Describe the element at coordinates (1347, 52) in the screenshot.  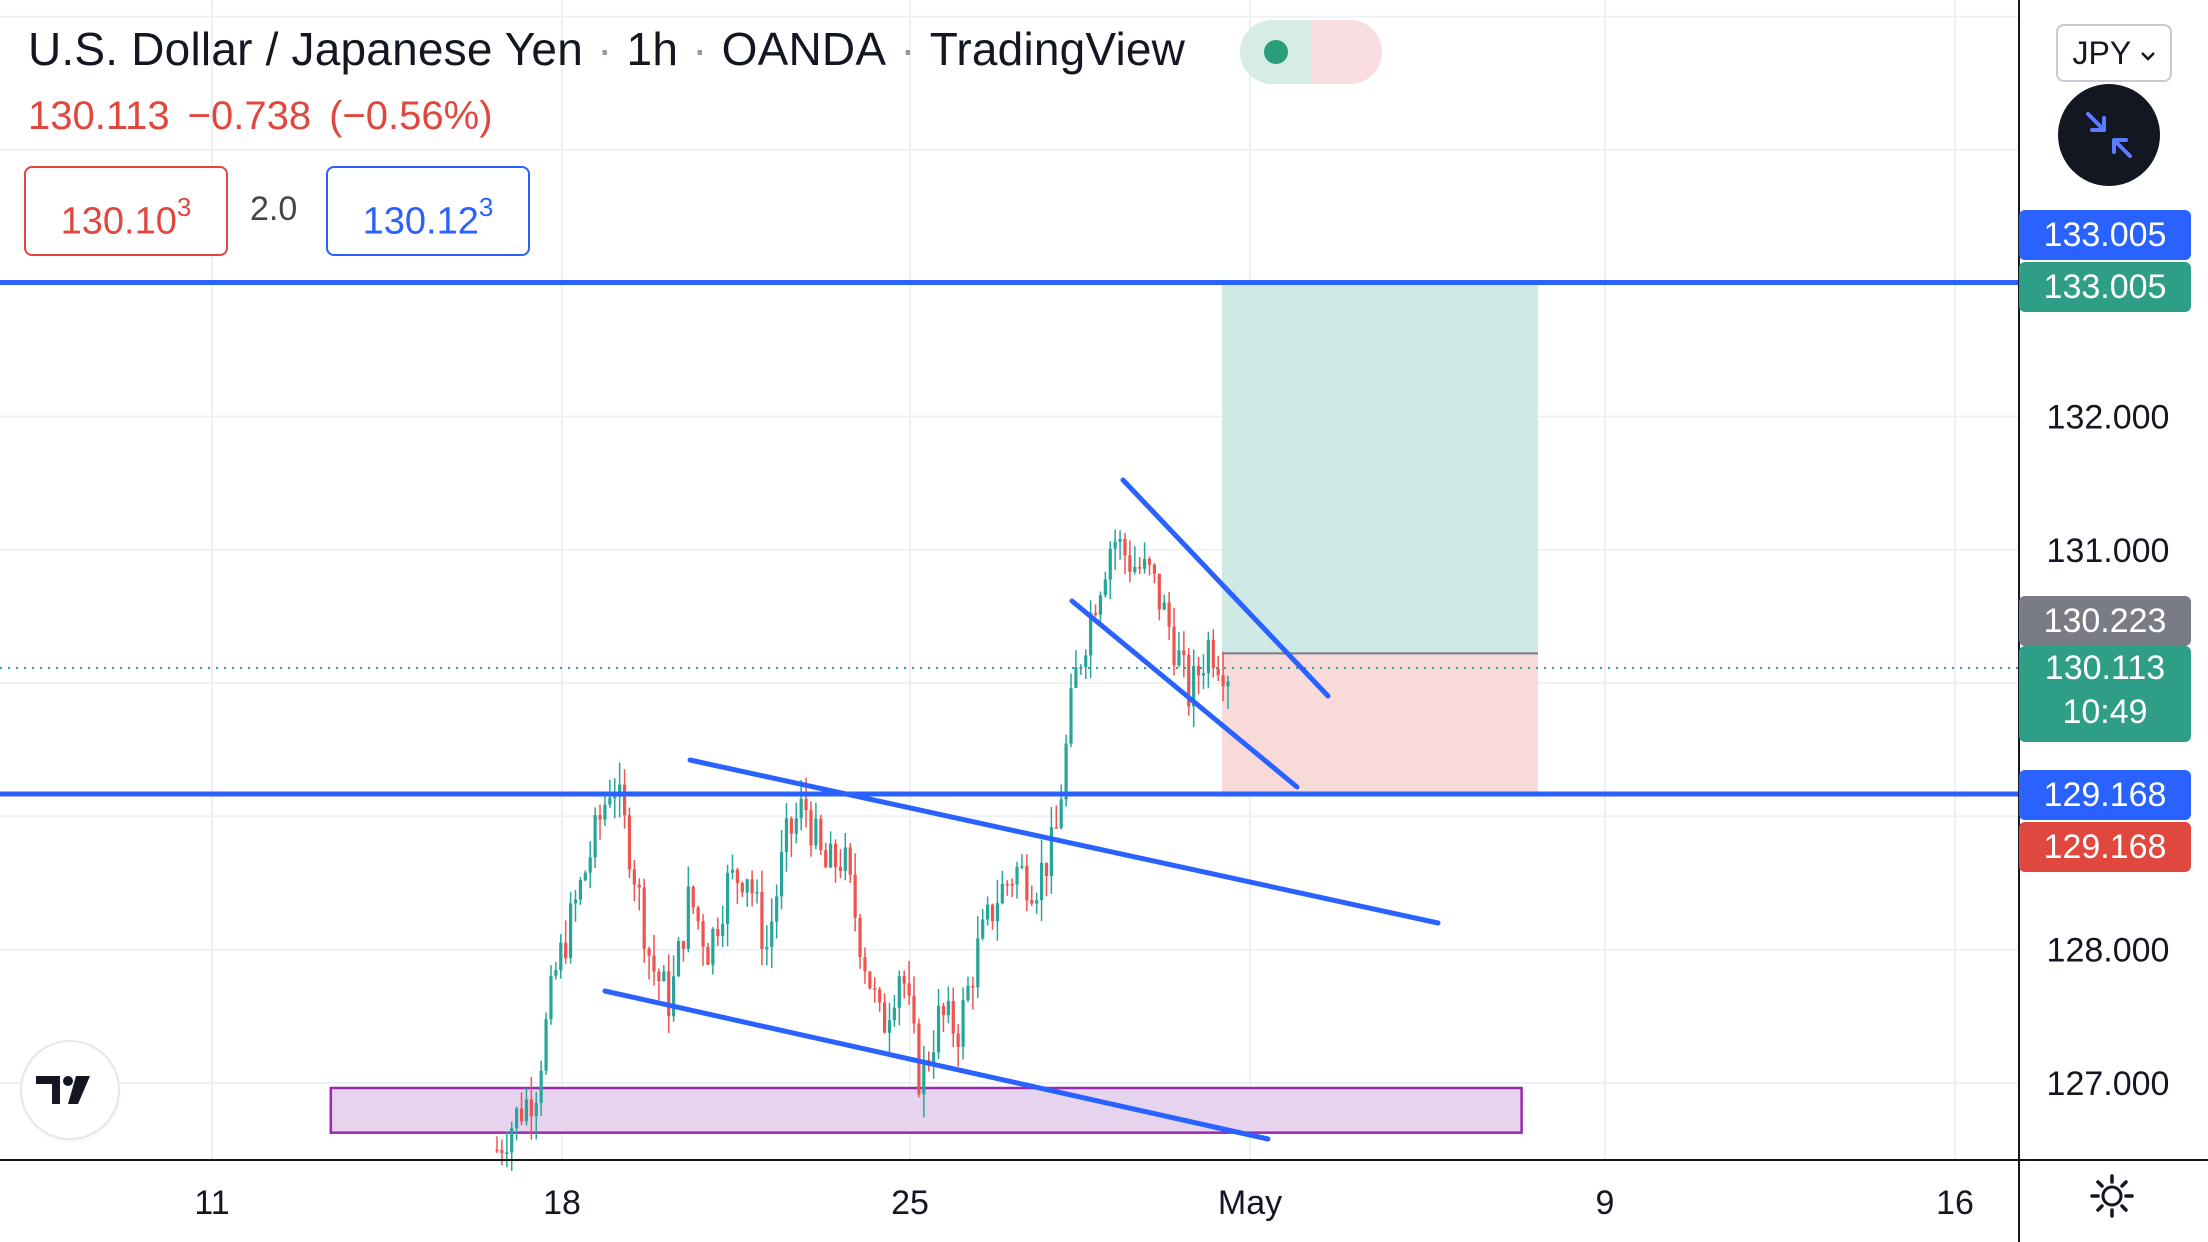
I see `indicator-section: ≈` at that location.